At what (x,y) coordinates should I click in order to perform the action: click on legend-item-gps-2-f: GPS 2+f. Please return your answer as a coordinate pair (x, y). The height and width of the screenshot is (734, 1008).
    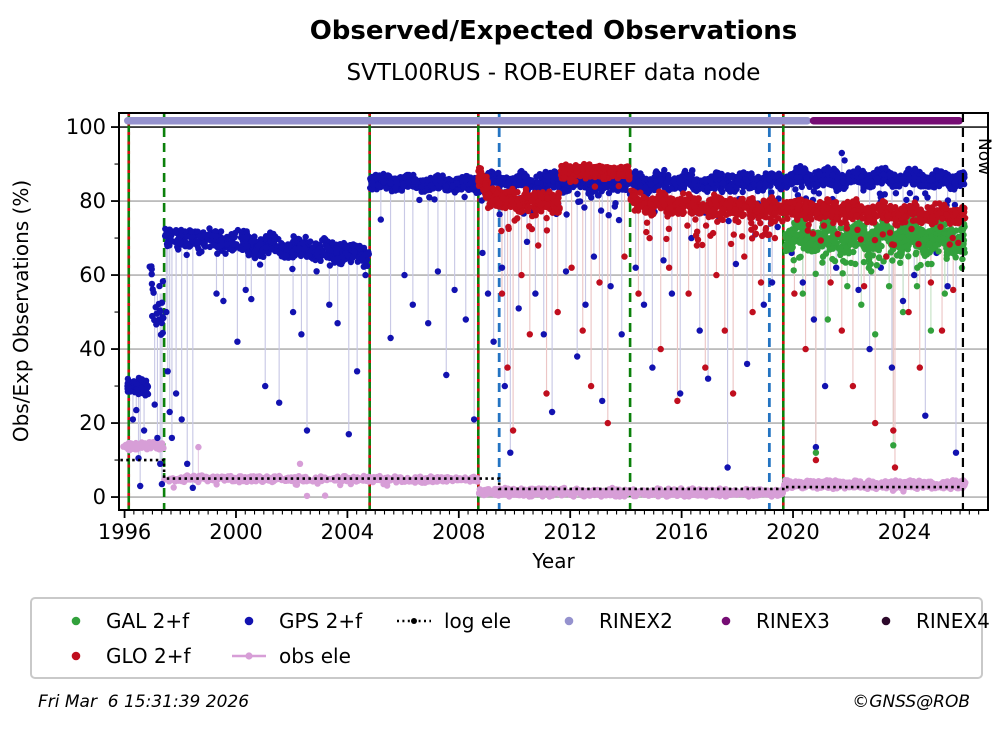
    Looking at the image, I should click on (312, 621).